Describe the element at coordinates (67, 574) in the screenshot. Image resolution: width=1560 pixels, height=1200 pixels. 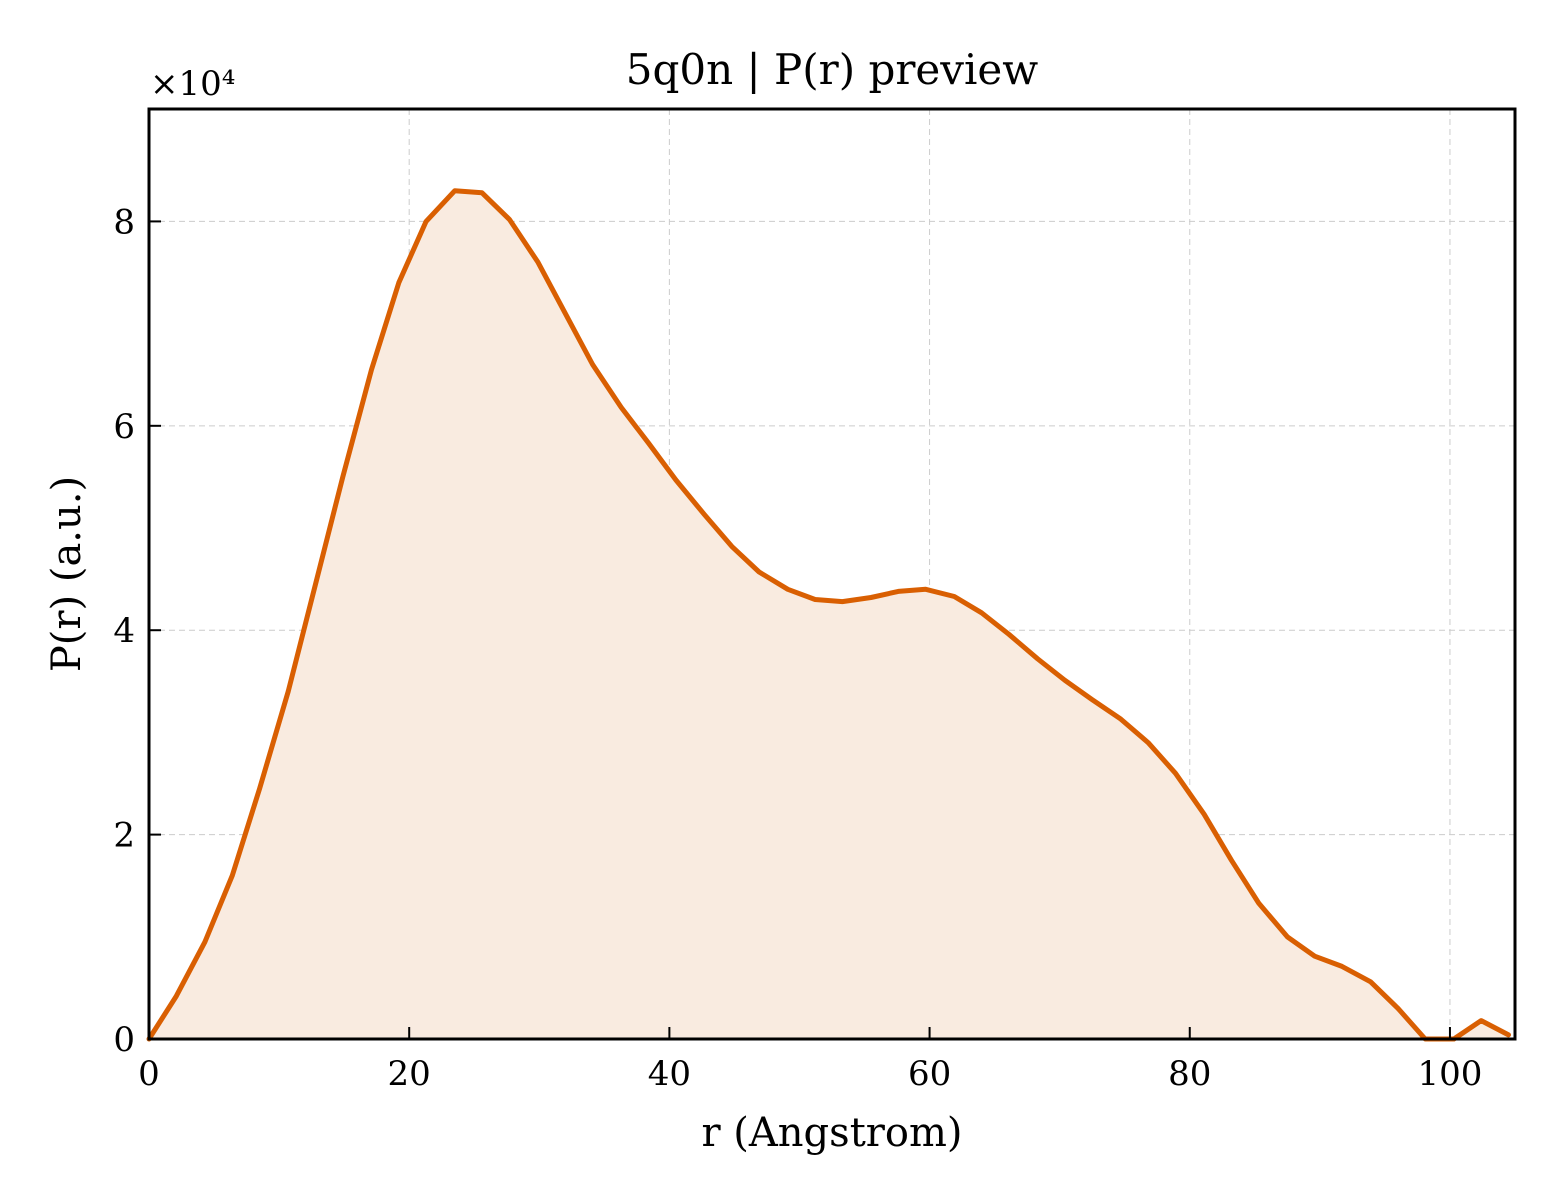
I see `y-axis-label: P(r) (a.u.)` at that location.